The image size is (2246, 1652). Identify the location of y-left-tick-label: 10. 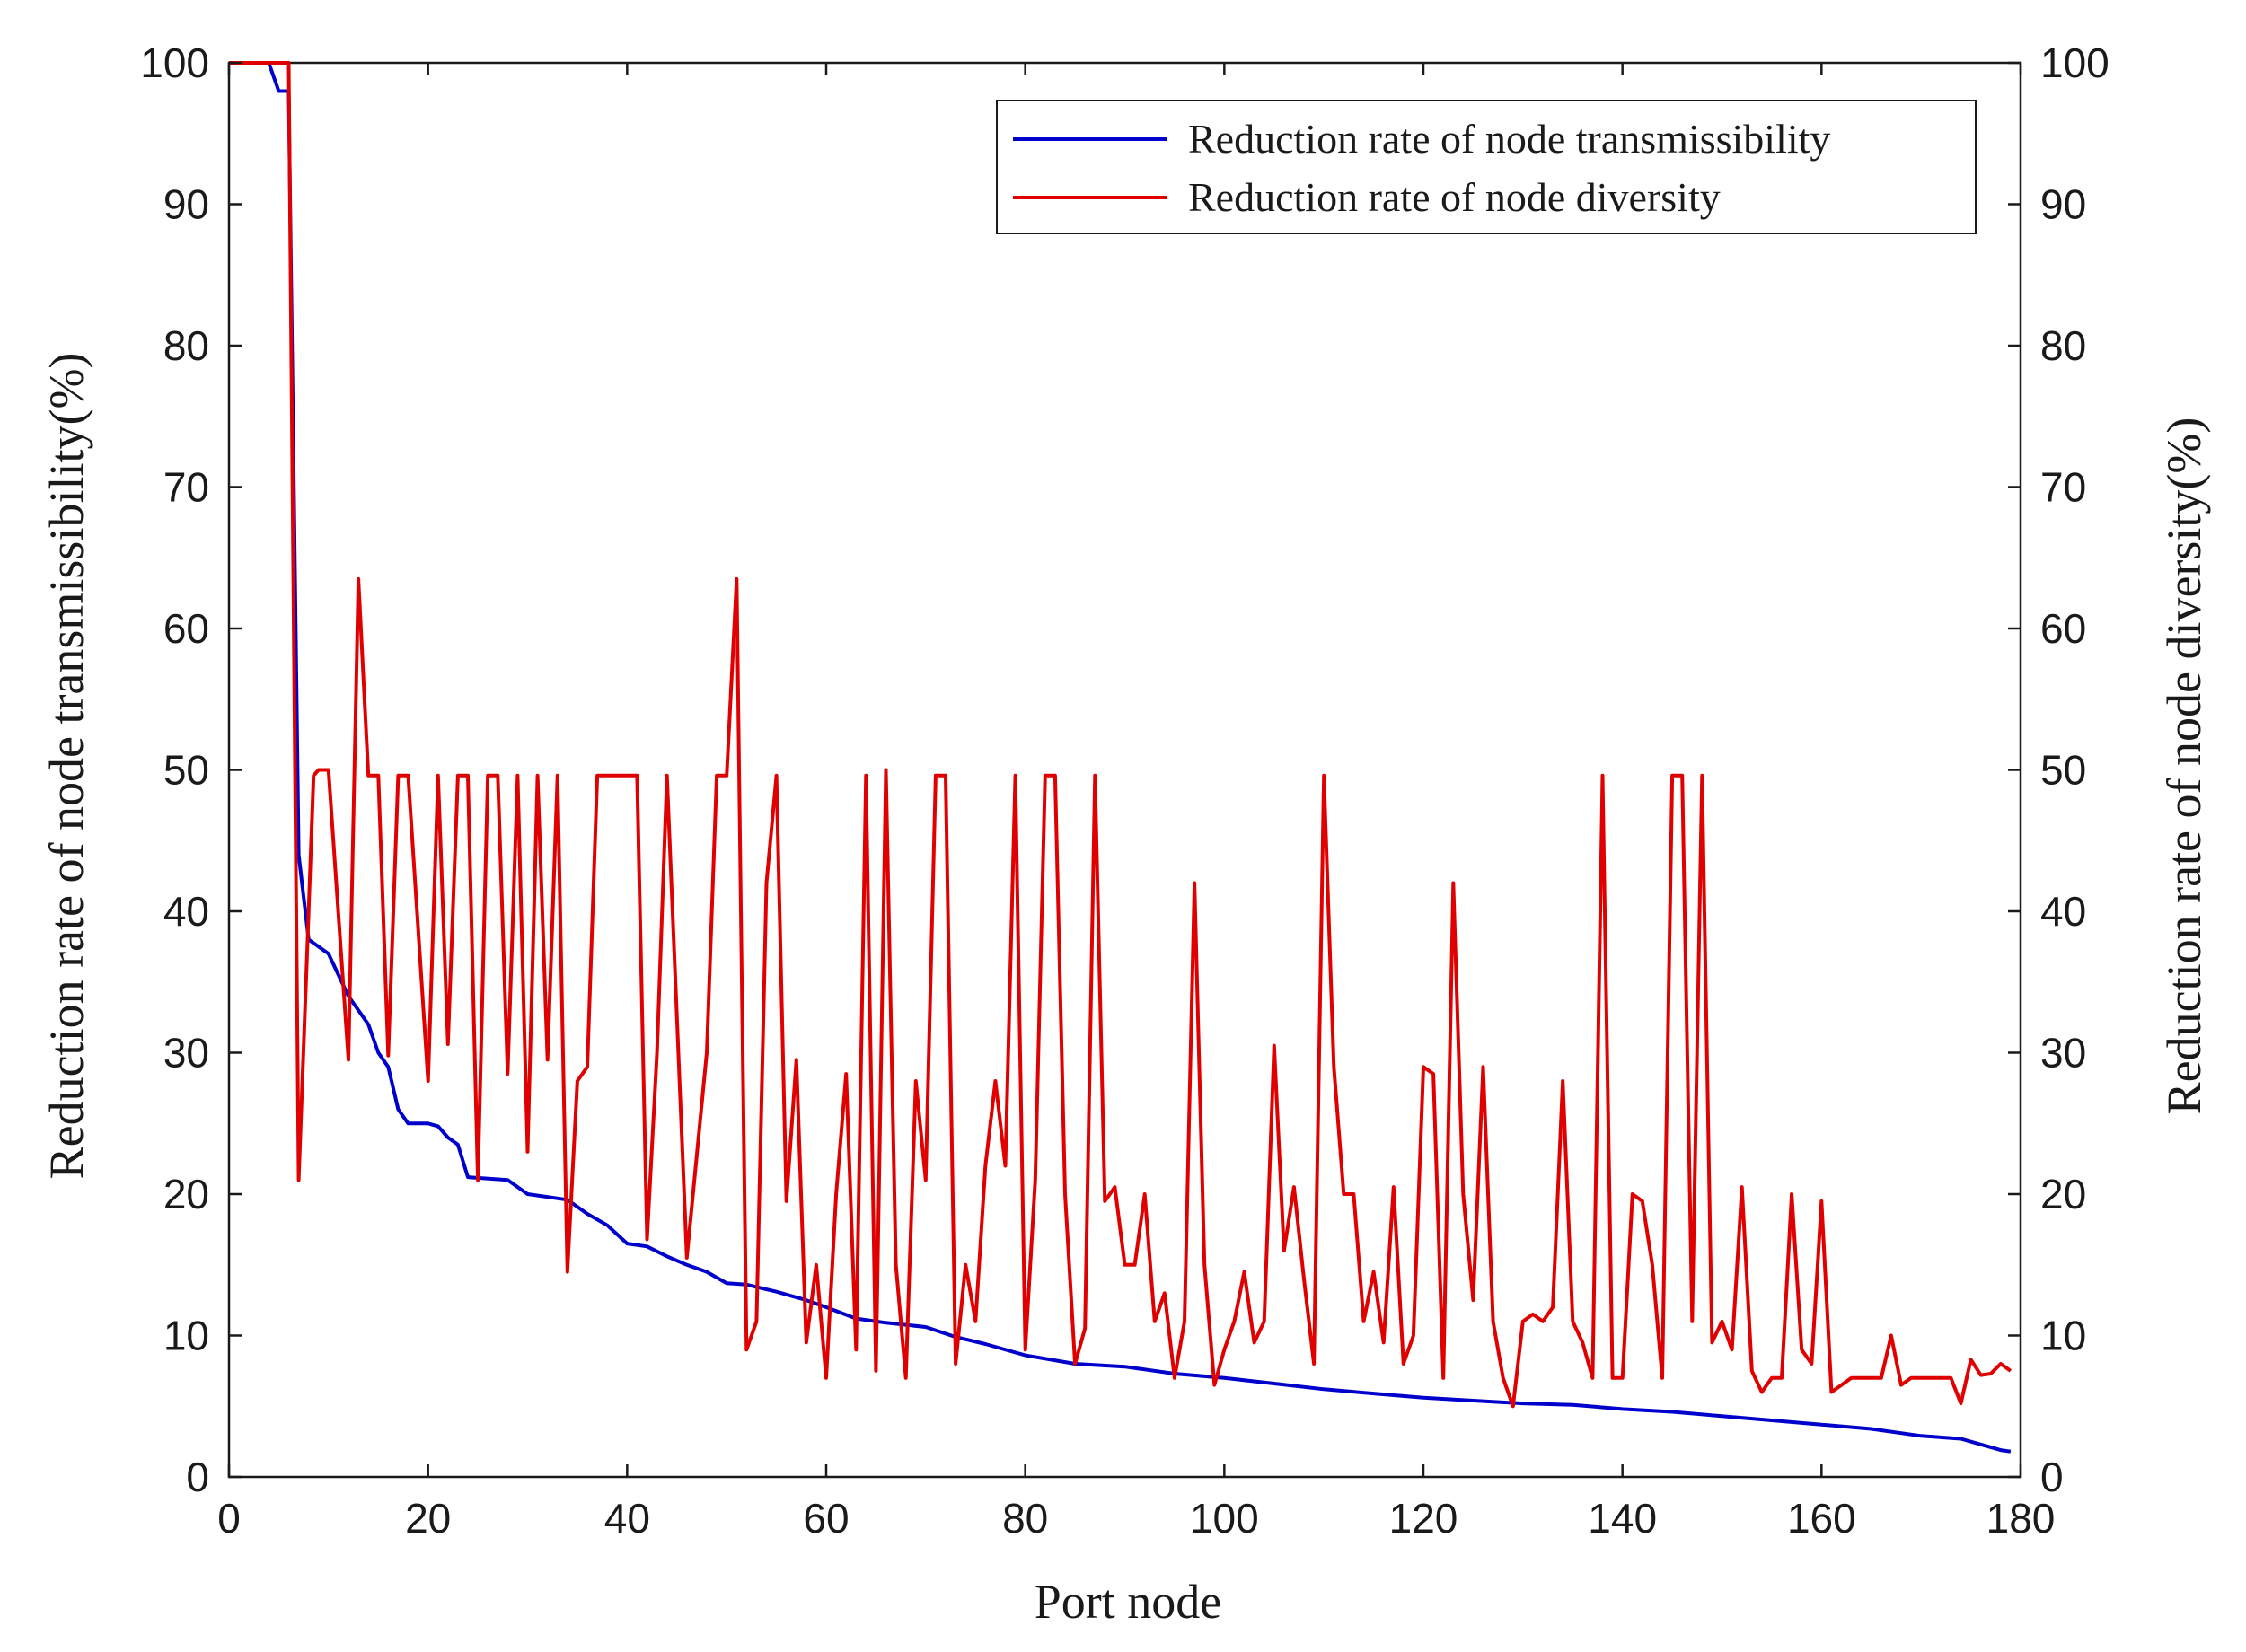
(186, 1336).